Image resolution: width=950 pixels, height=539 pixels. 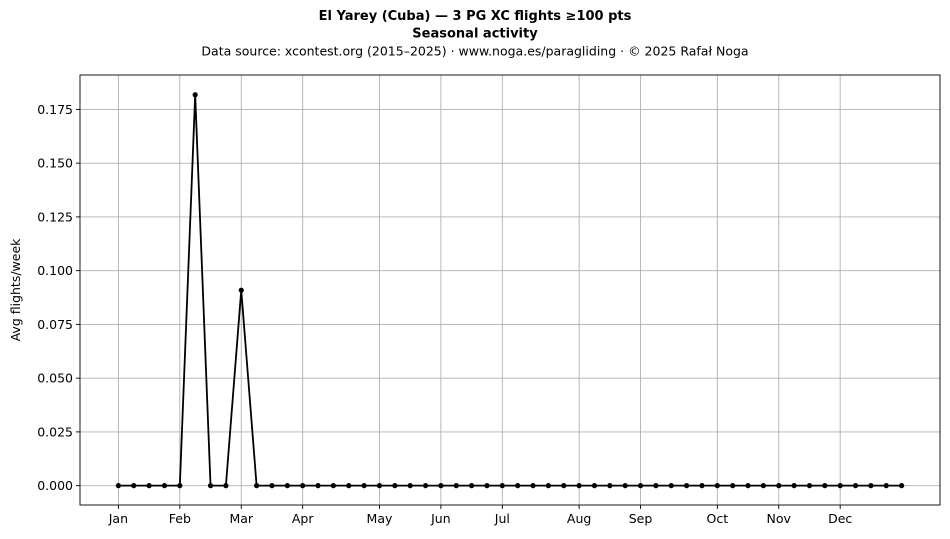 I want to click on chart-subtitle: Seasonal activity, so click(x=475, y=34).